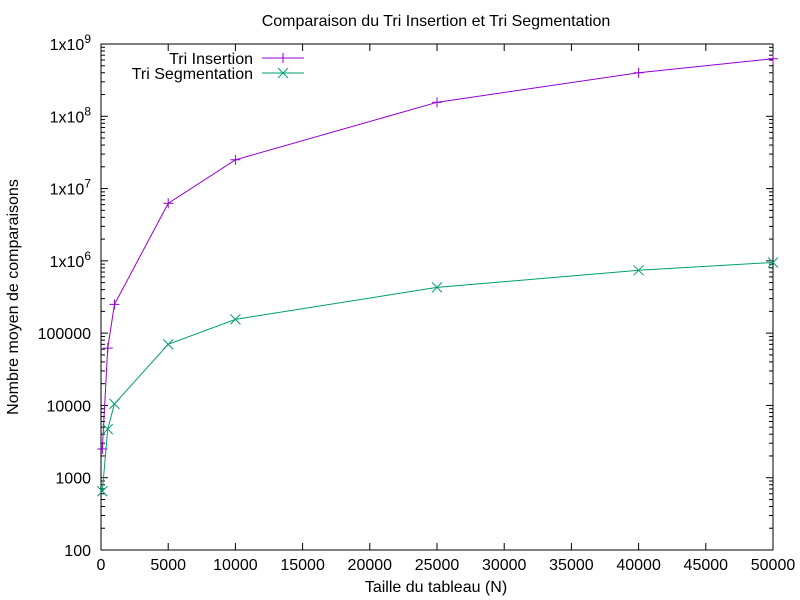 This screenshot has height=600, width=800. I want to click on y-tick-label-exponent: 6, so click(87, 256).